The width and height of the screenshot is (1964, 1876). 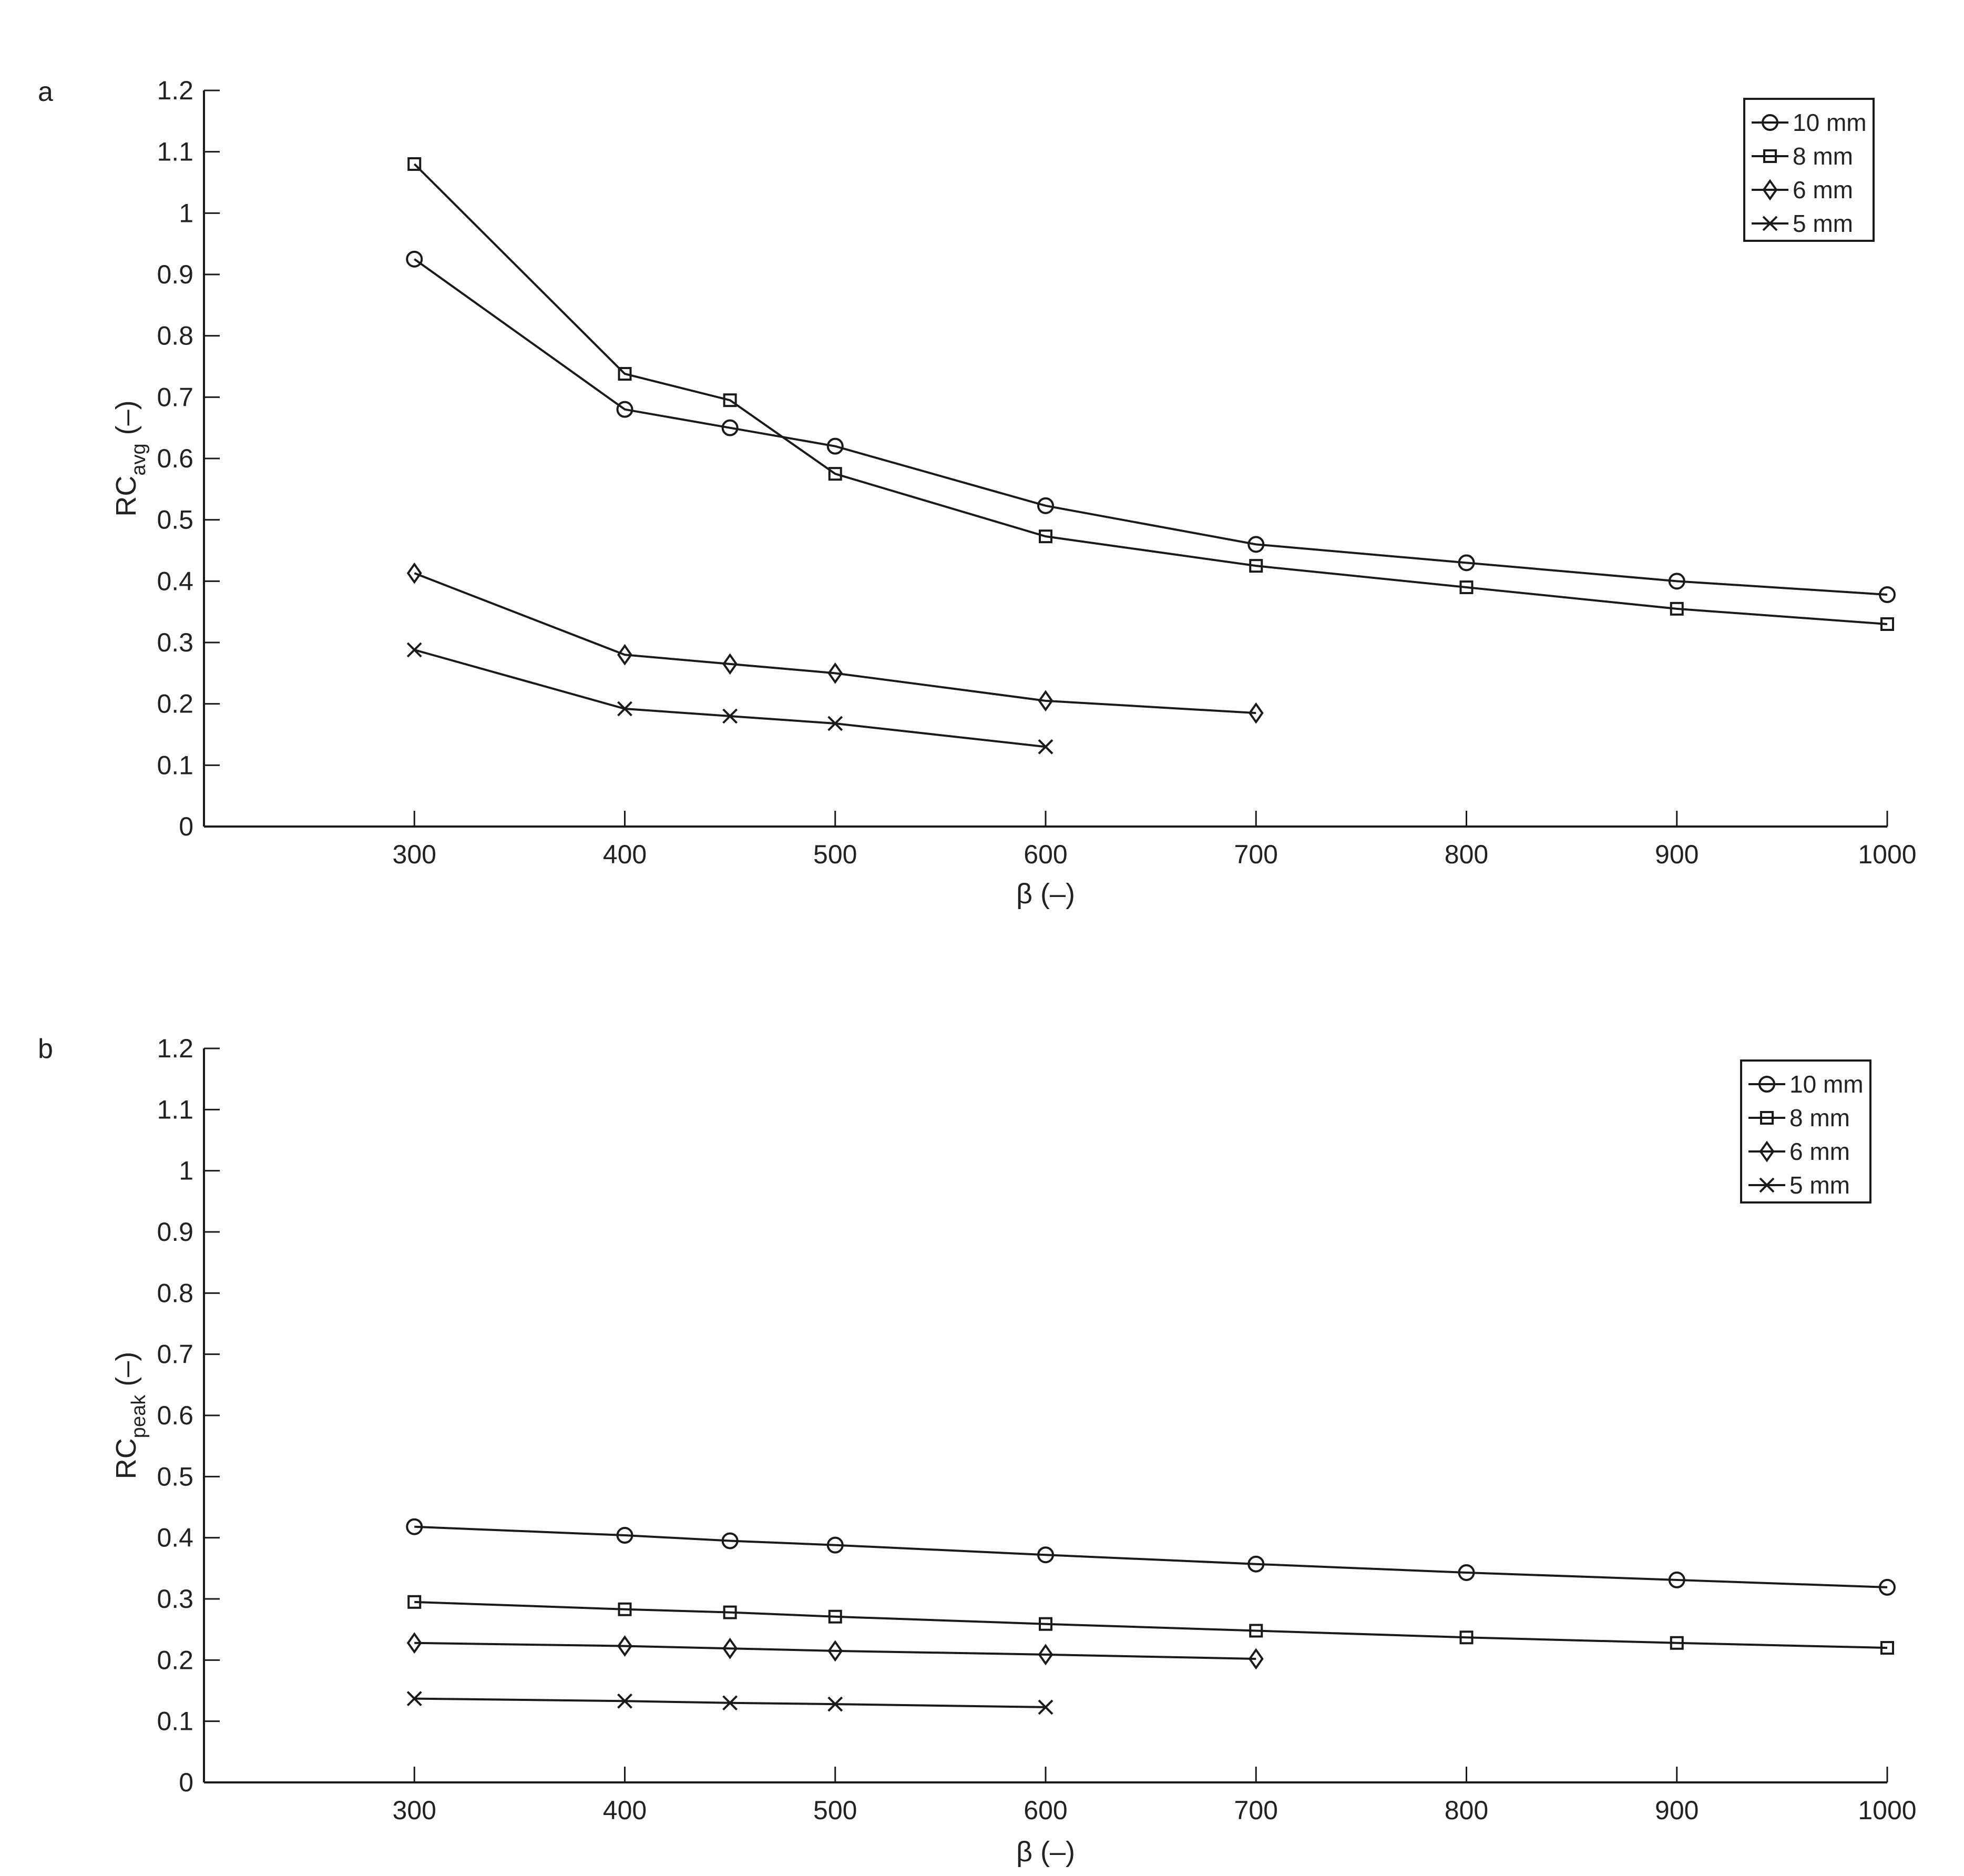 I want to click on y-tick-label: 0.4, so click(x=175, y=1538).